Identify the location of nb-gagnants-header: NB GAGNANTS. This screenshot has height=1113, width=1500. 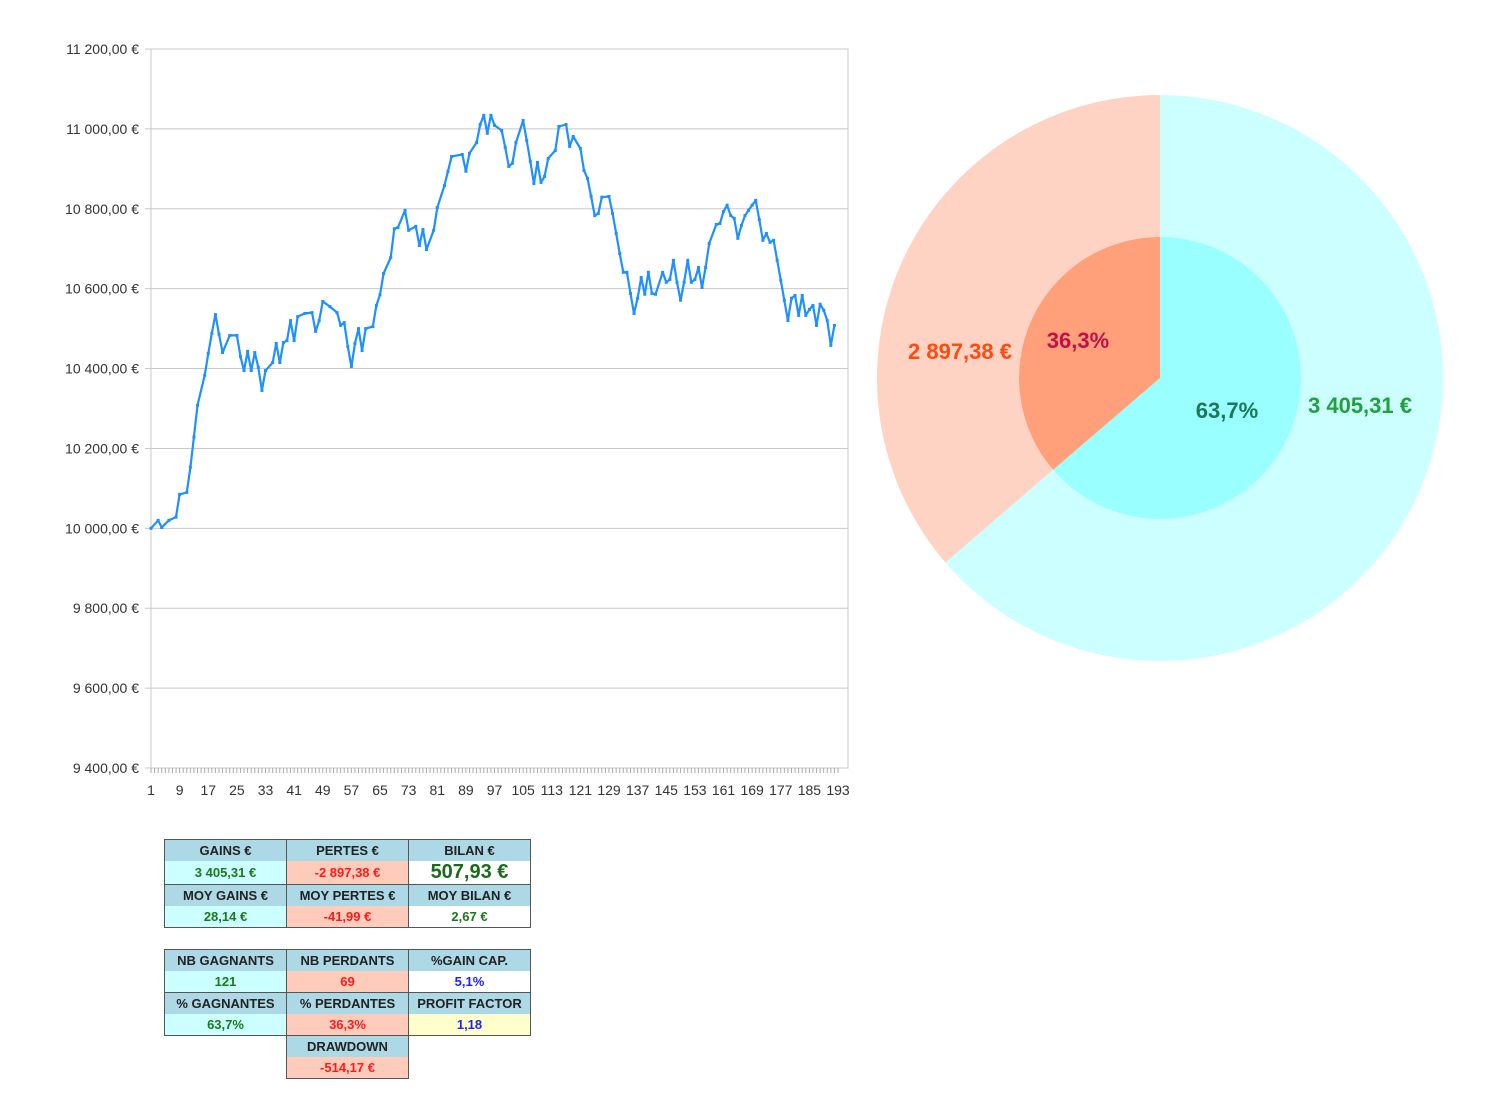
(225, 960).